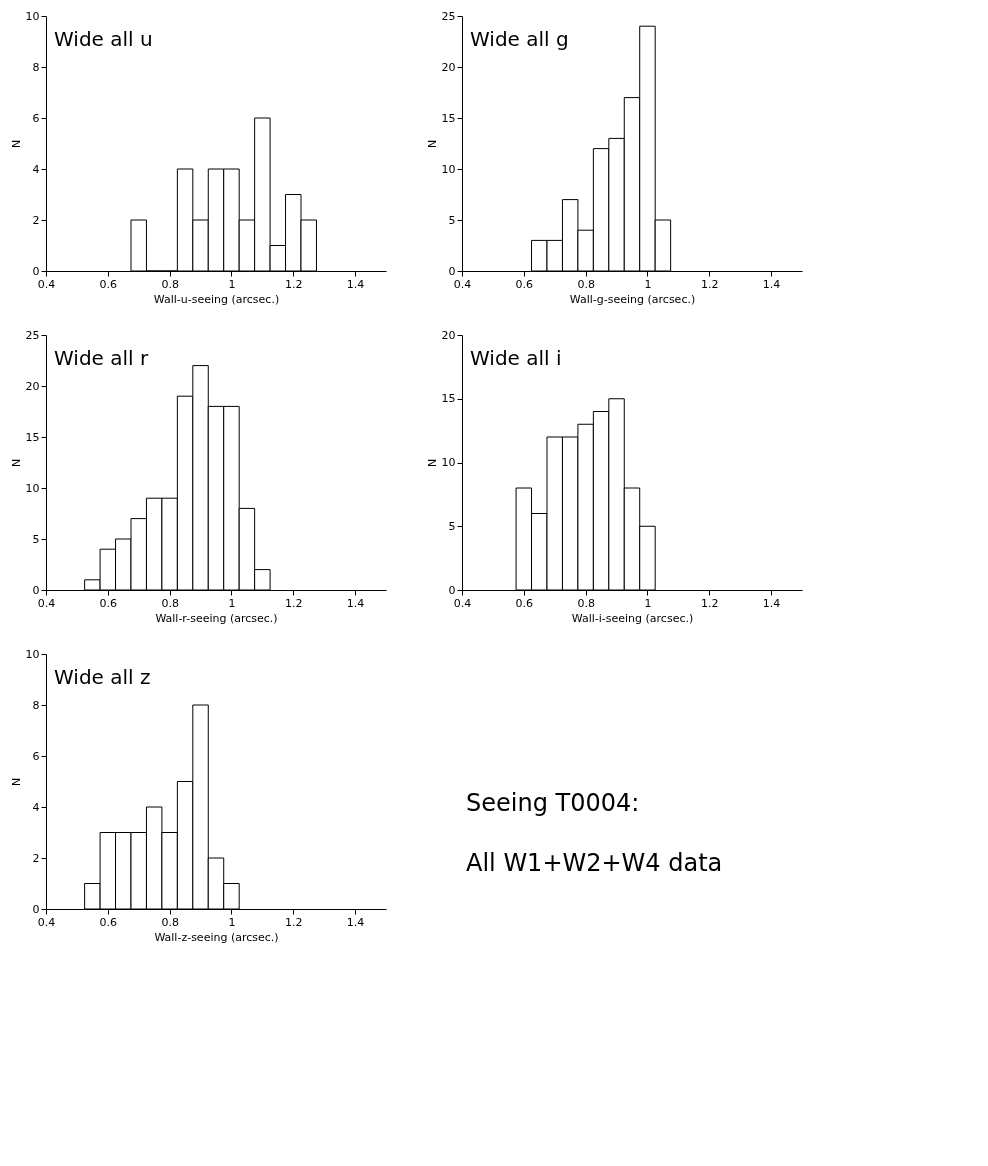 The height and width of the screenshot is (1166, 988). What do you see at coordinates (516, 358) in the screenshot?
I see `annotation: Wide all i` at bounding box center [516, 358].